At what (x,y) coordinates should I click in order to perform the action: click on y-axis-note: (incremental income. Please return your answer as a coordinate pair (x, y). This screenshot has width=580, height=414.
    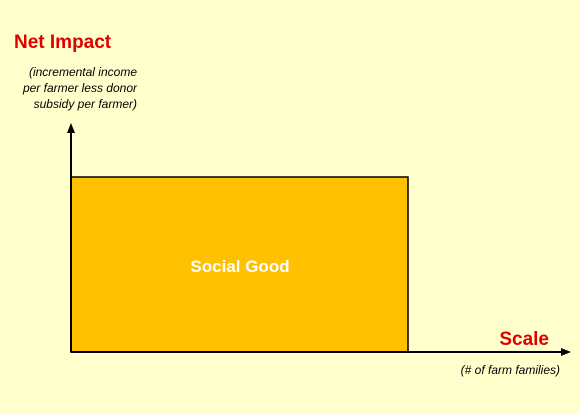
    Looking at the image, I should click on (83, 72).